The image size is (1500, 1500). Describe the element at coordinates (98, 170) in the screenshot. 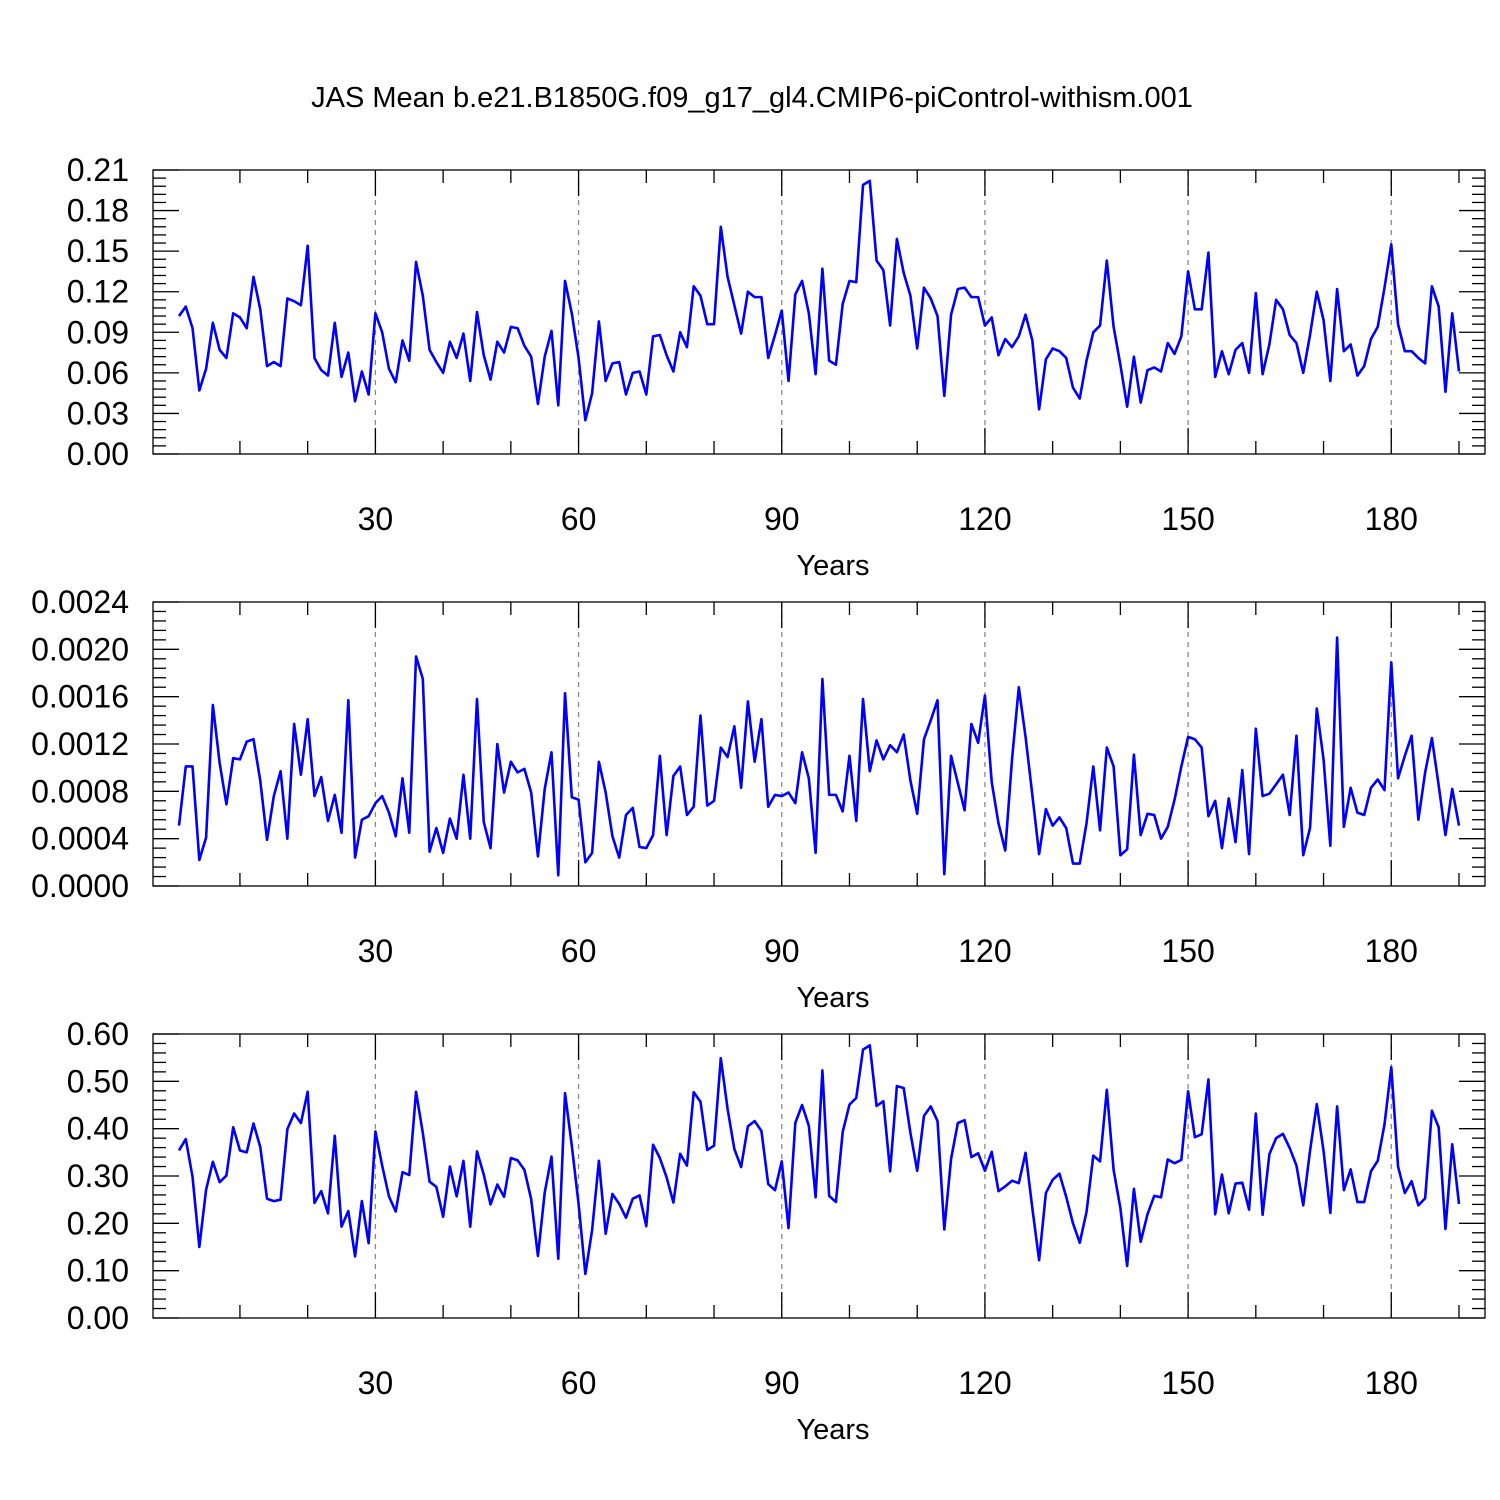

I see `ice-volume-ytick-label: 0.21` at that location.